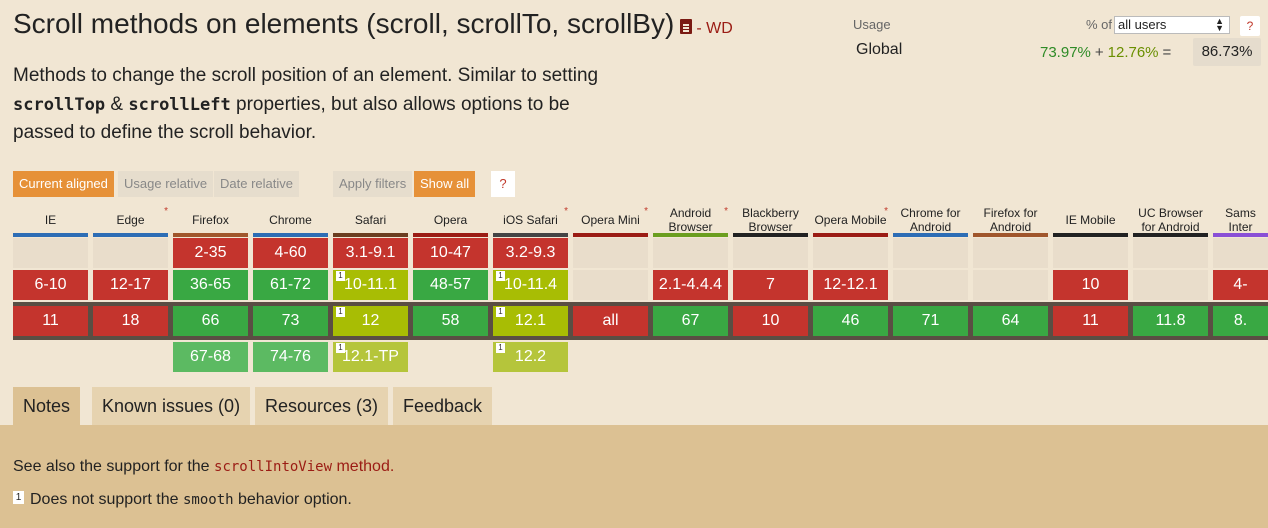 This screenshot has height=528, width=1268. What do you see at coordinates (1240, 220) in the screenshot?
I see `browser-header: Sams Inter` at bounding box center [1240, 220].